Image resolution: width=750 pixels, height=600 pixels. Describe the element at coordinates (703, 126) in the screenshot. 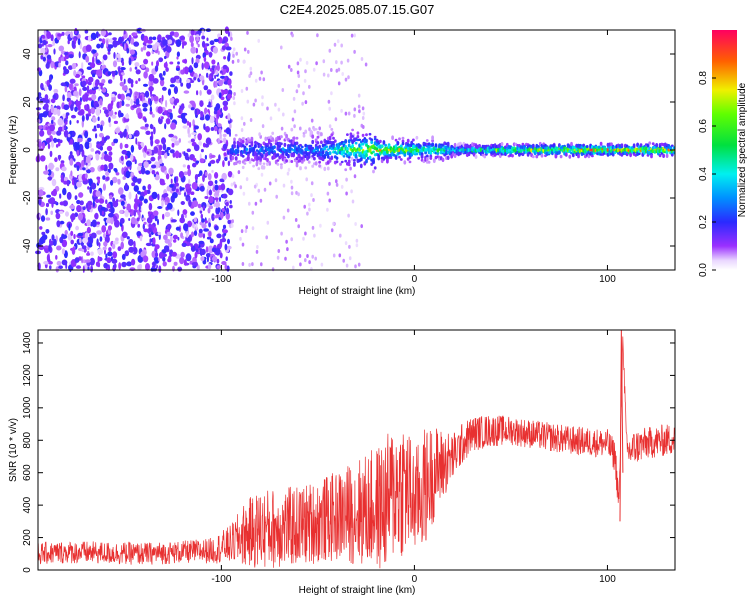

I see `colorbar-tick-label: 0.6` at that location.